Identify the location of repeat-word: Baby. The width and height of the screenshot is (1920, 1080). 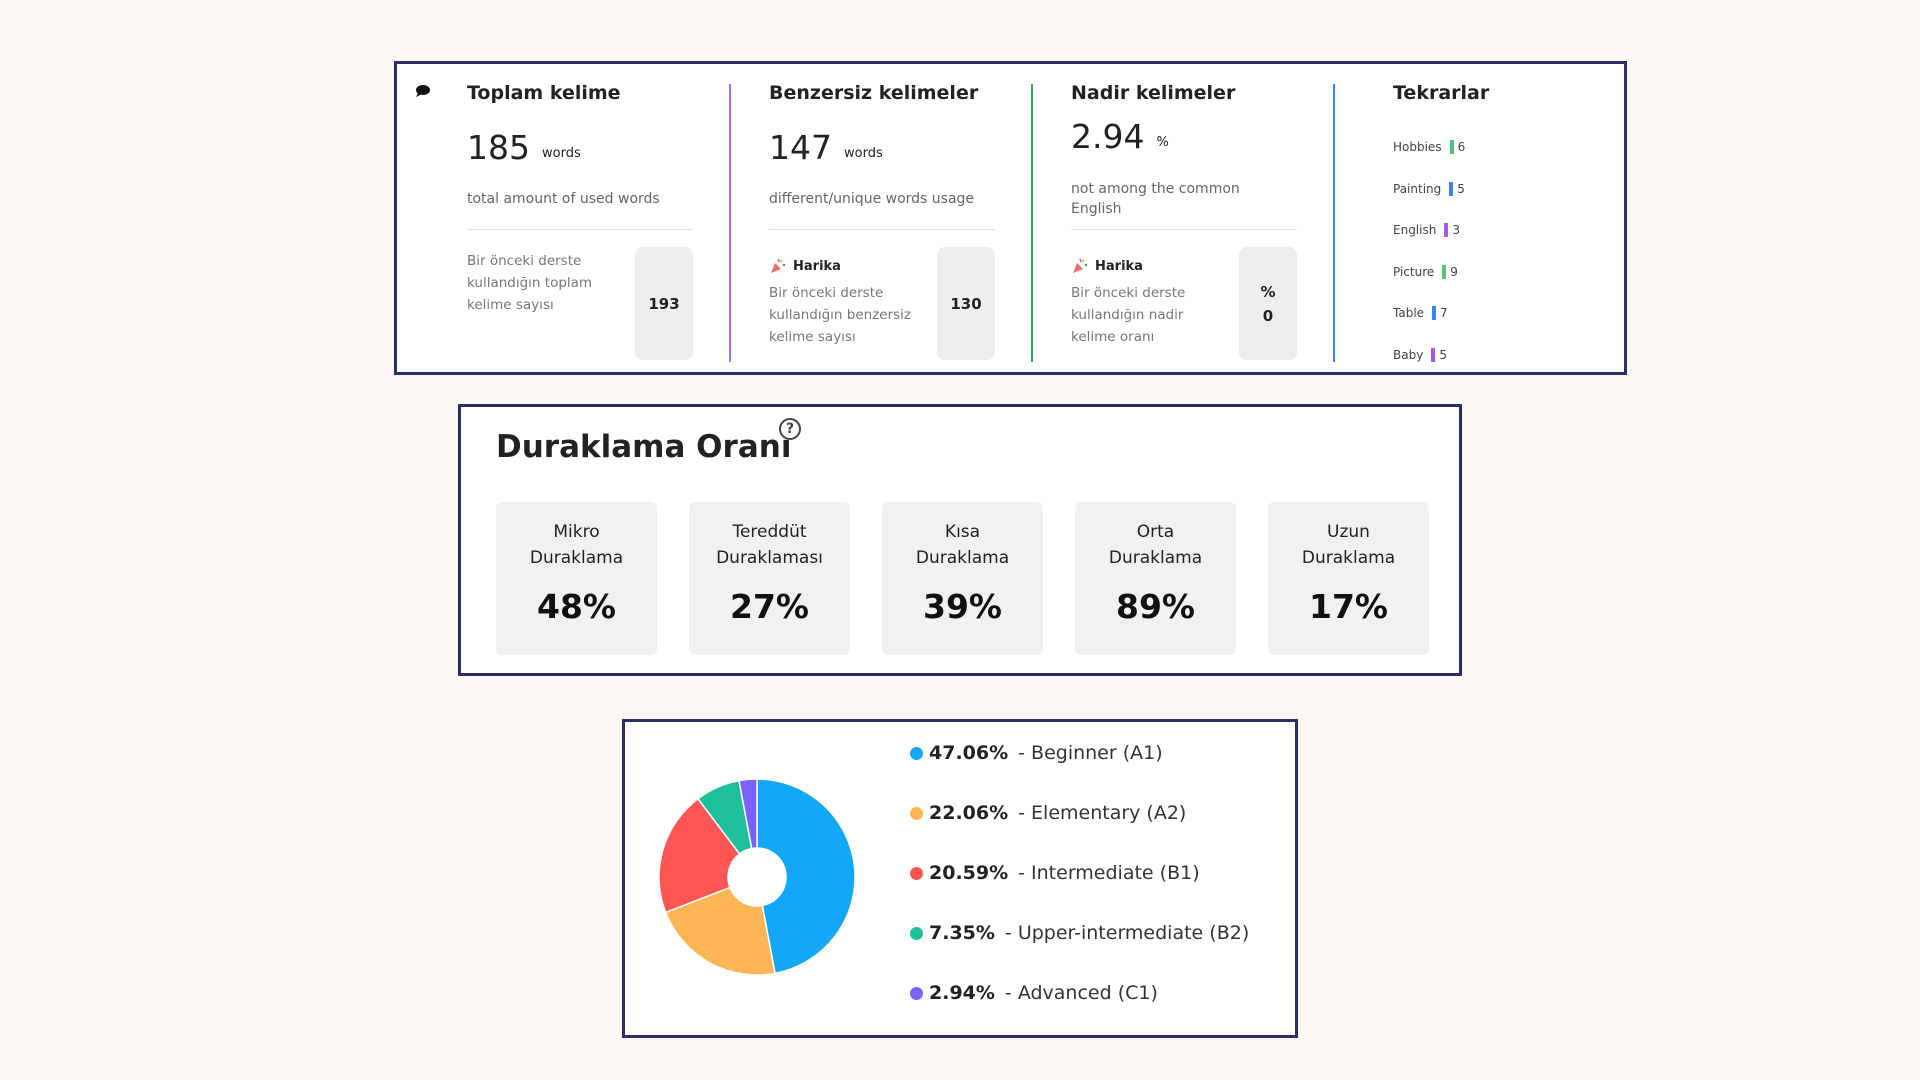
(1408, 354).